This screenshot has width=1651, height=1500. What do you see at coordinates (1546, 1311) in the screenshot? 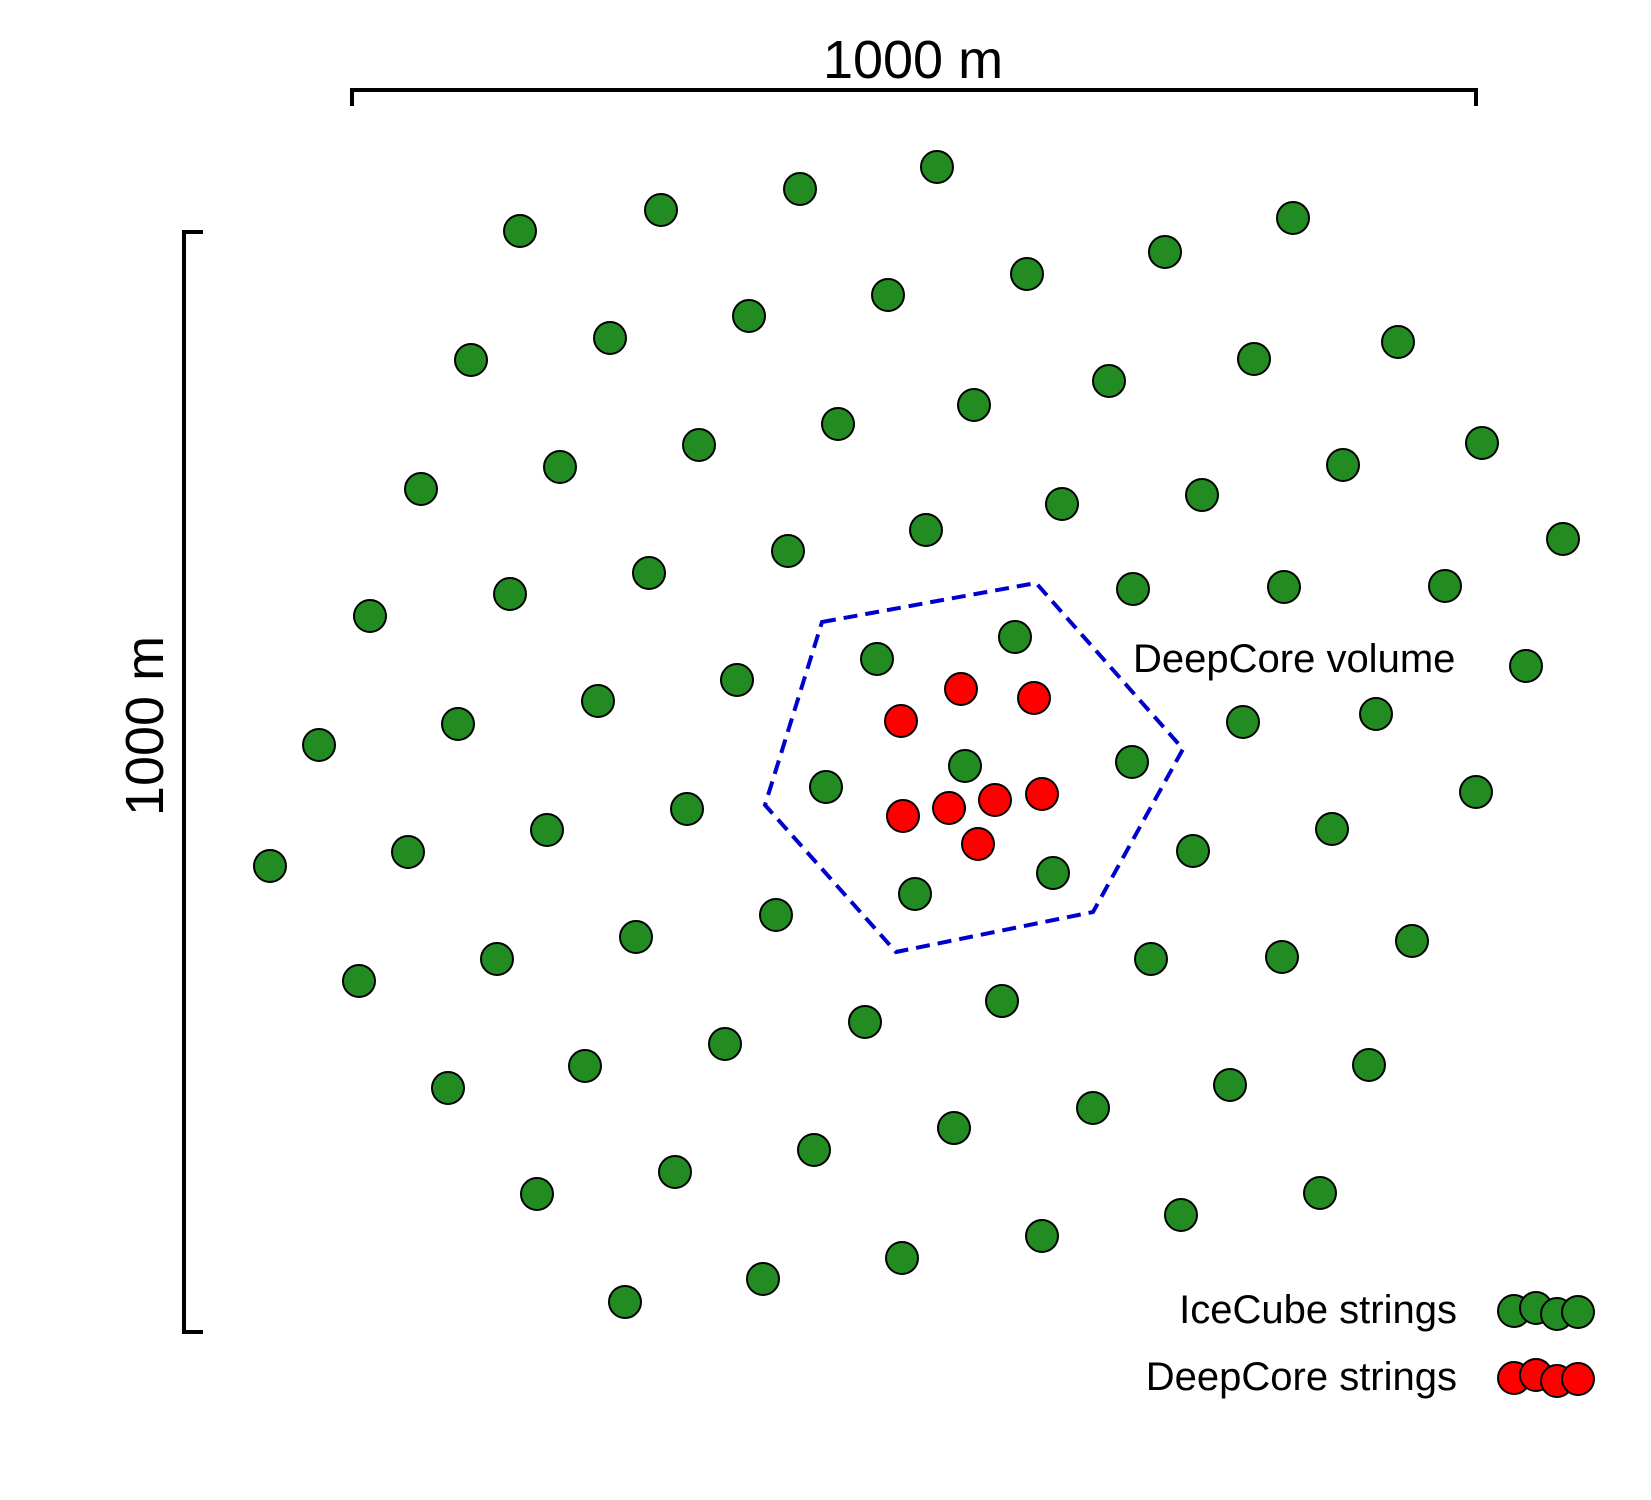
I see `legend-icecube-marker` at bounding box center [1546, 1311].